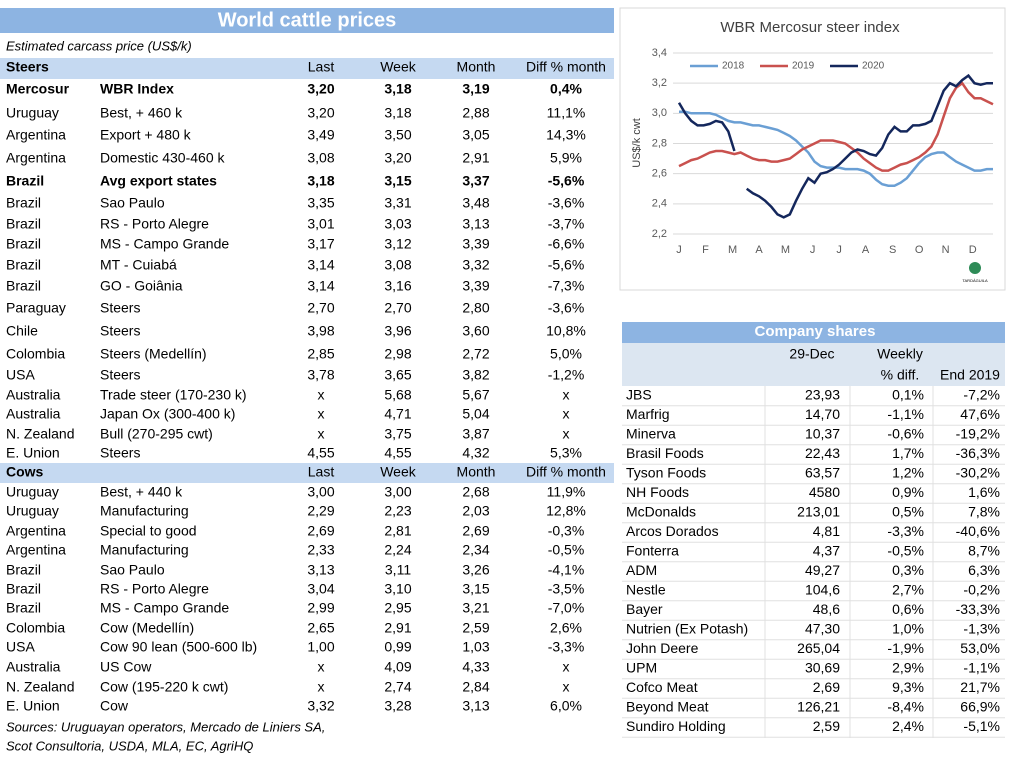 This screenshot has height=763, width=1011. Describe the element at coordinates (759, 250) in the screenshot. I see `x-tick-label: A` at that location.